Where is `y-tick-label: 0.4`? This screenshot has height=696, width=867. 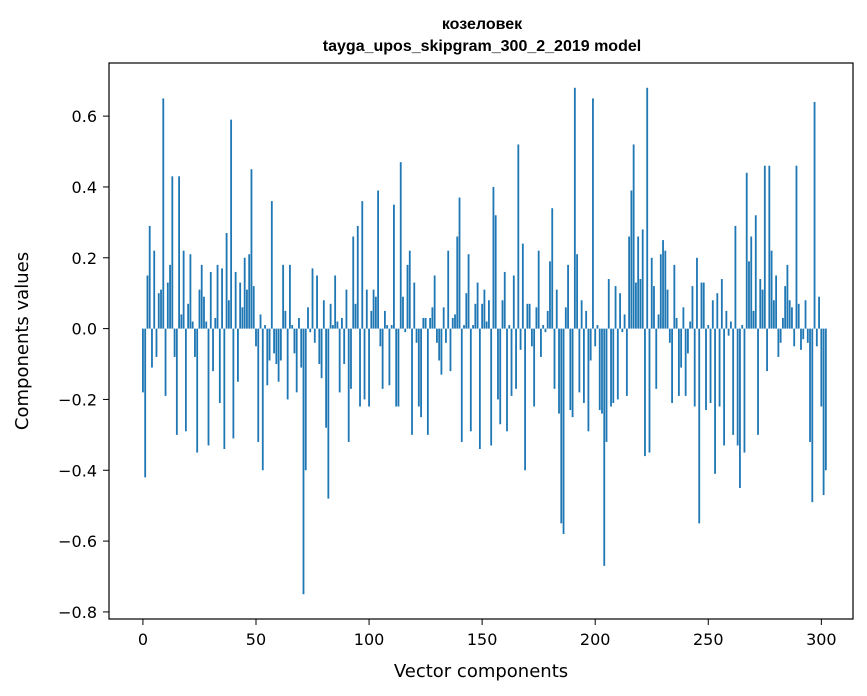
y-tick-label: 0.4 is located at coordinates (84, 187).